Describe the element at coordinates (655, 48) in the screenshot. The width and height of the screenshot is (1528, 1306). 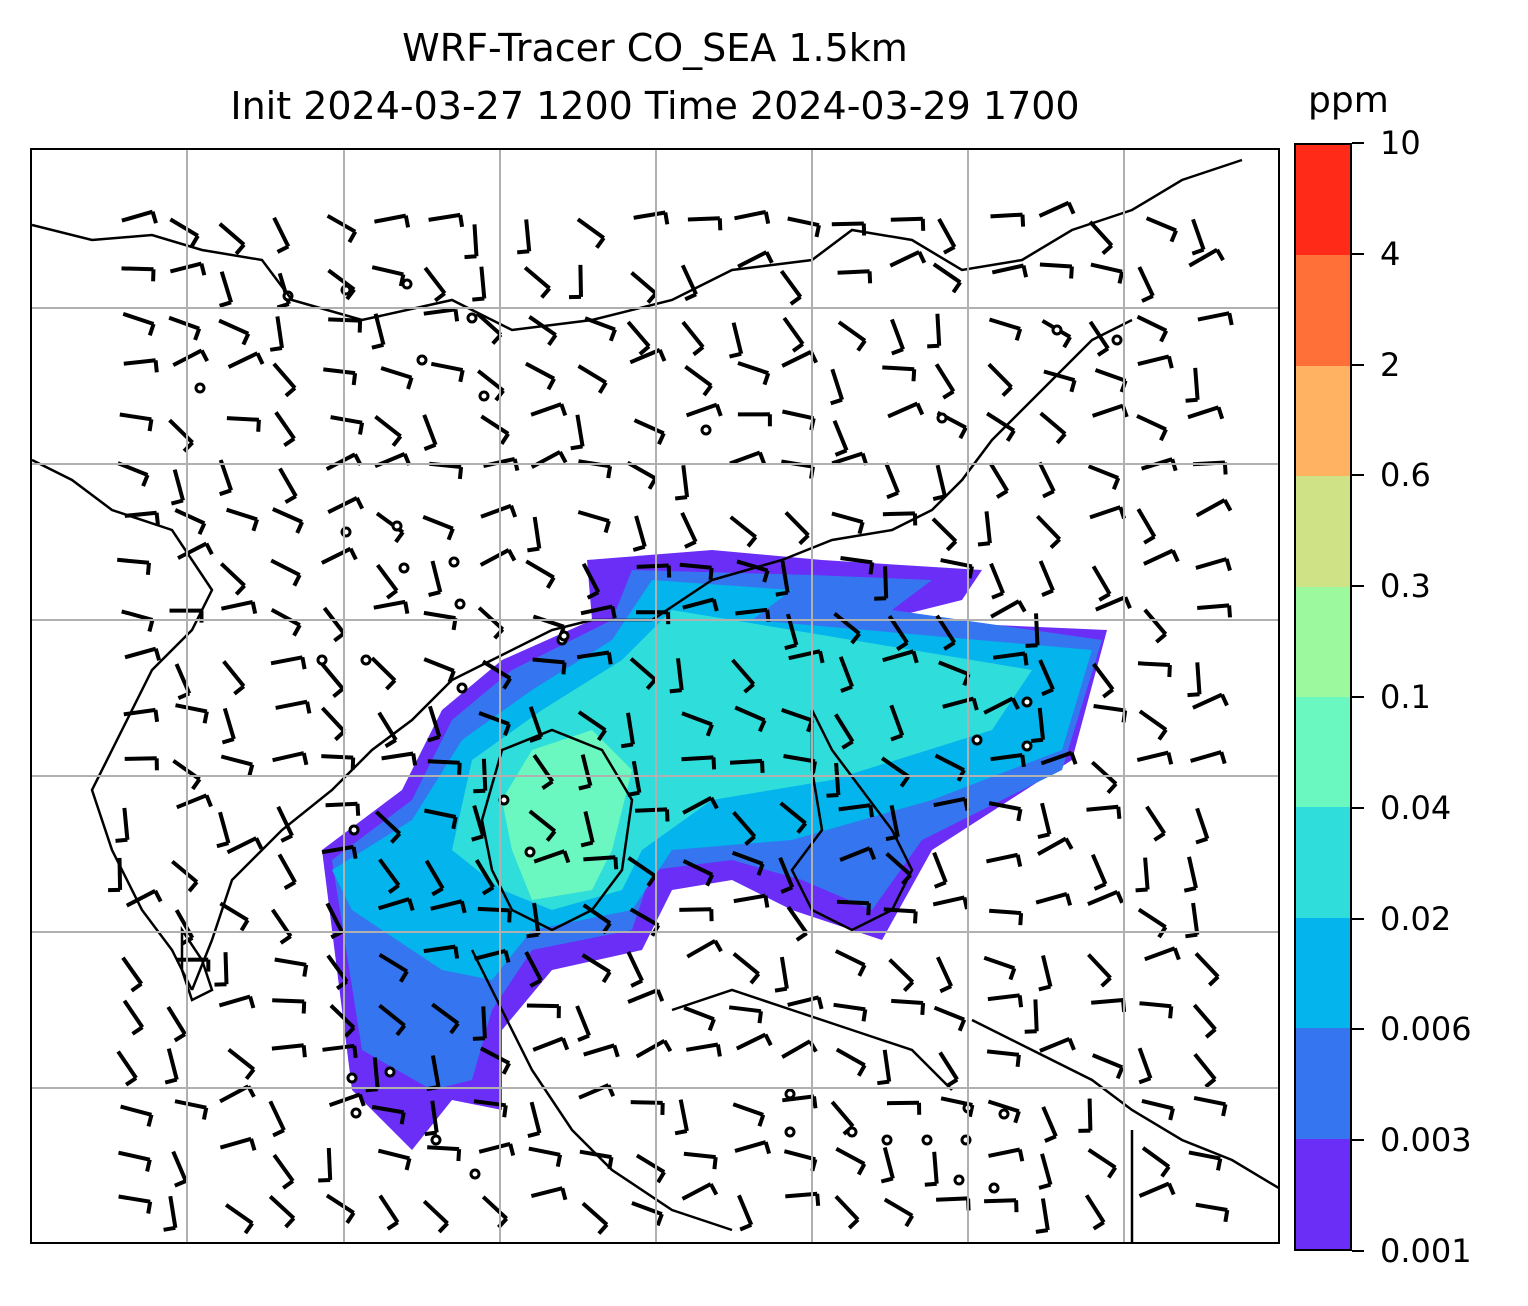
I see `map-title: WRF-Tracer CO_SEA 1.5km` at that location.